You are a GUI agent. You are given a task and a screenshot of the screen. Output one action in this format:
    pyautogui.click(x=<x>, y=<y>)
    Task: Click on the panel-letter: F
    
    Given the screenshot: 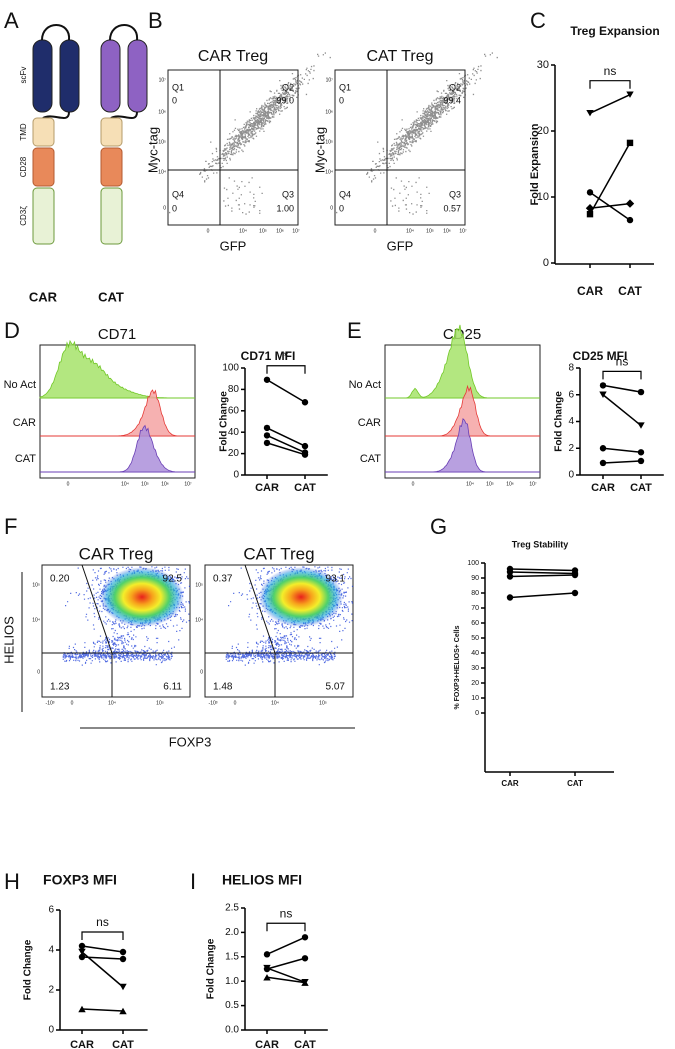 What is the action you would take?
    pyautogui.click(x=10, y=526)
    